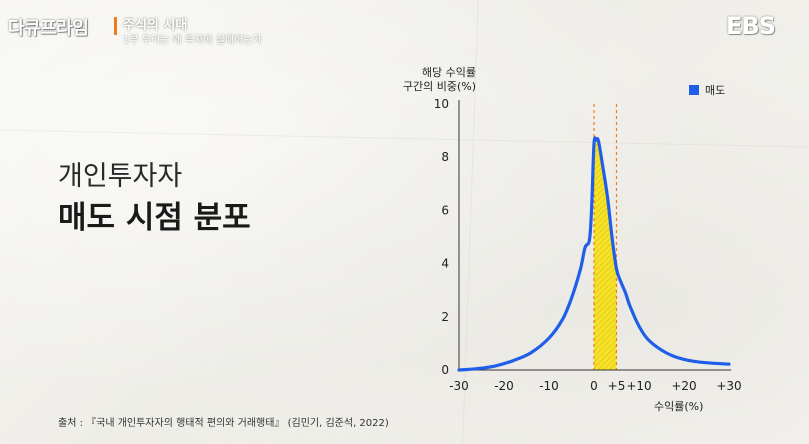  What do you see at coordinates (445, 264) in the screenshot?
I see `y-tick-label: 4` at bounding box center [445, 264].